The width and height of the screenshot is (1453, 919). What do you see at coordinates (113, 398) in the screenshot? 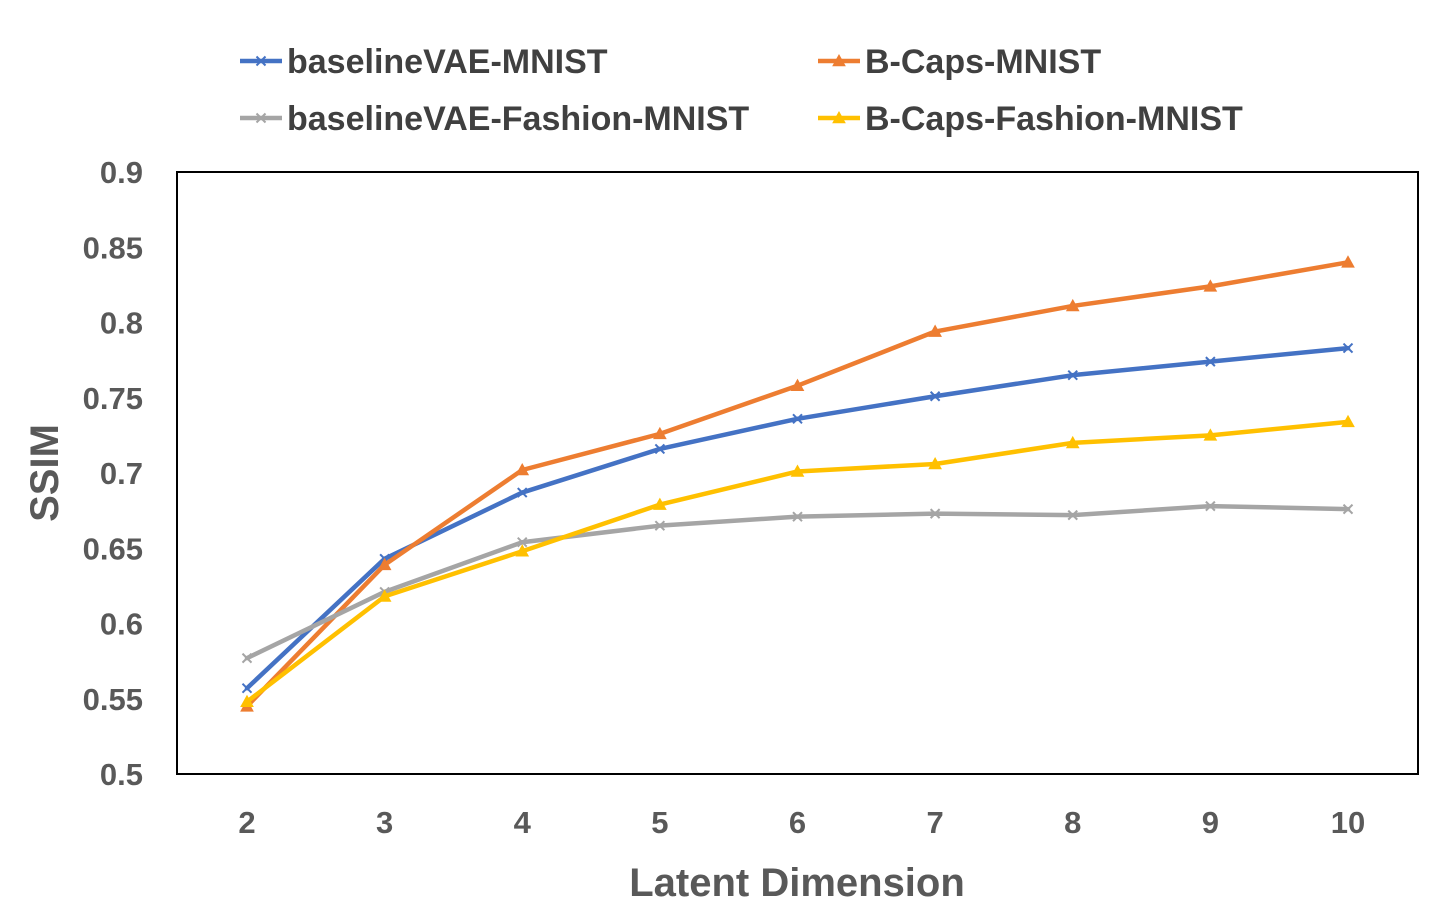
I see `y-tick-label: 0.75` at bounding box center [113, 398].